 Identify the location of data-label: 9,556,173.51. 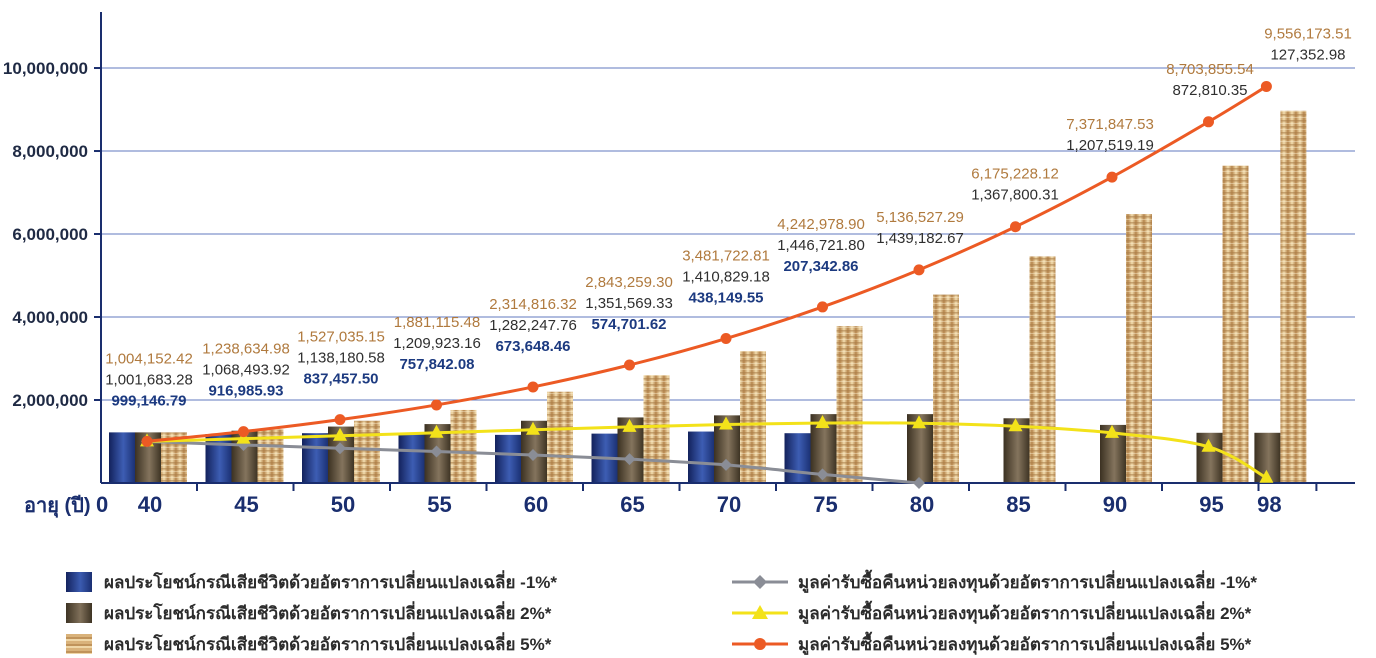
(1308, 33).